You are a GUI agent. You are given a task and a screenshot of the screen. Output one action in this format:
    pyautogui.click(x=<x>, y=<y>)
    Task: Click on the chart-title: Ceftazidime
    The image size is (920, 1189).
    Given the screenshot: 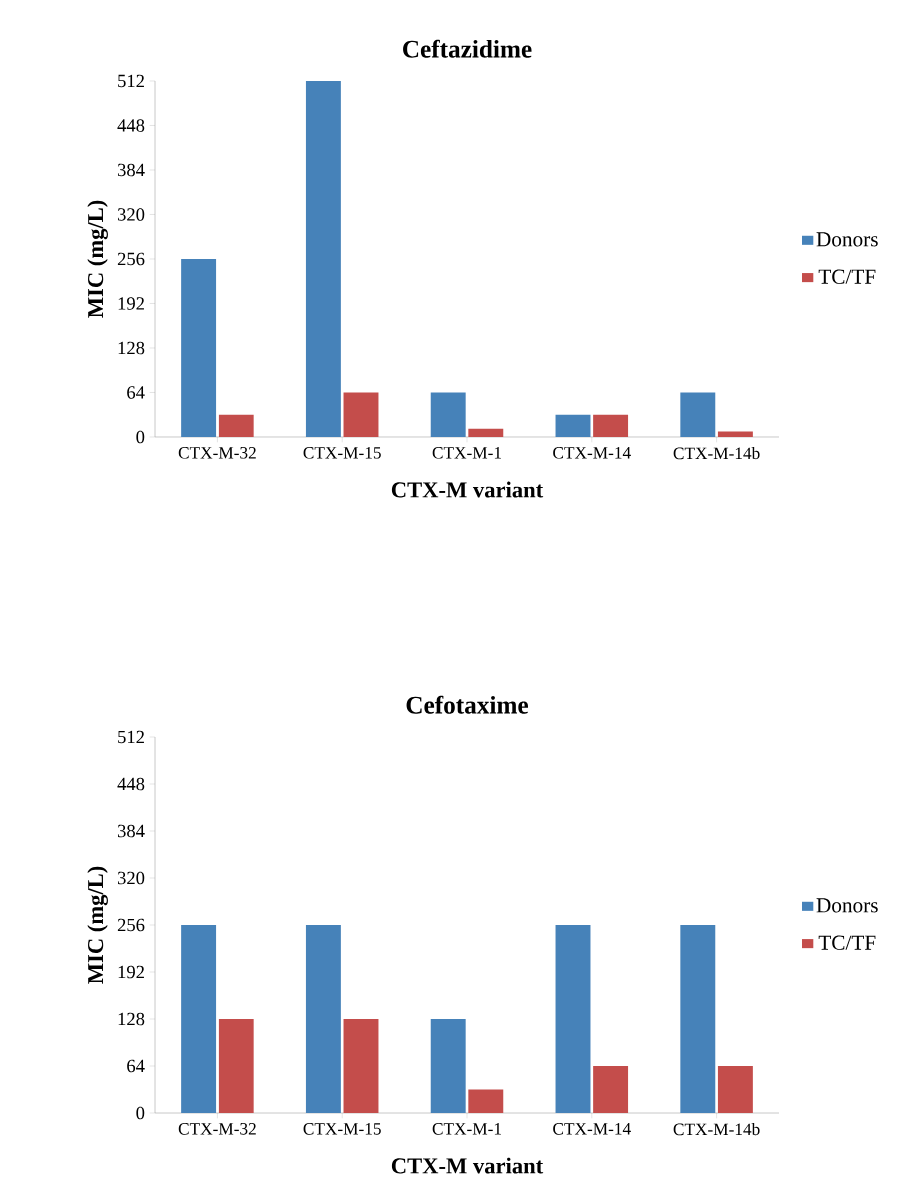 What is the action you would take?
    pyautogui.click(x=467, y=48)
    